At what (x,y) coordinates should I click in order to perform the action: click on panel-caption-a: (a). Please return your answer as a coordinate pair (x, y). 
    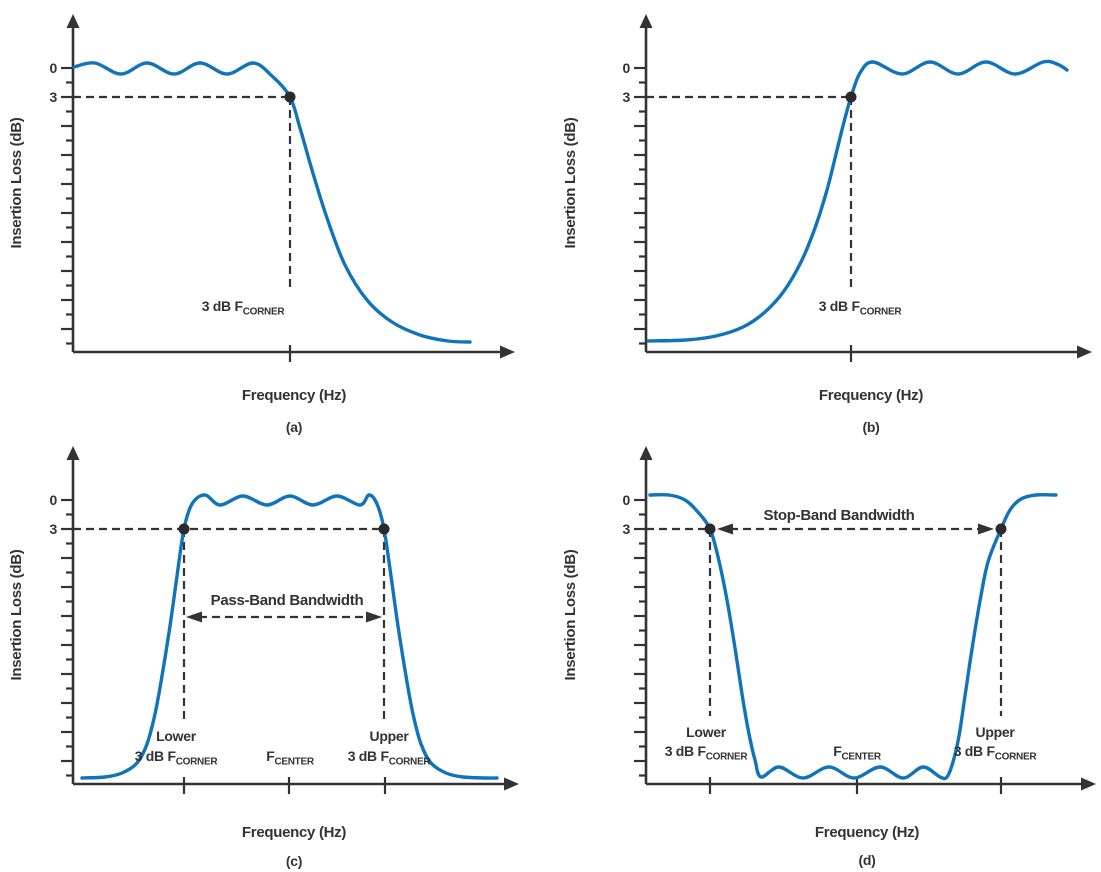
    Looking at the image, I should click on (294, 427).